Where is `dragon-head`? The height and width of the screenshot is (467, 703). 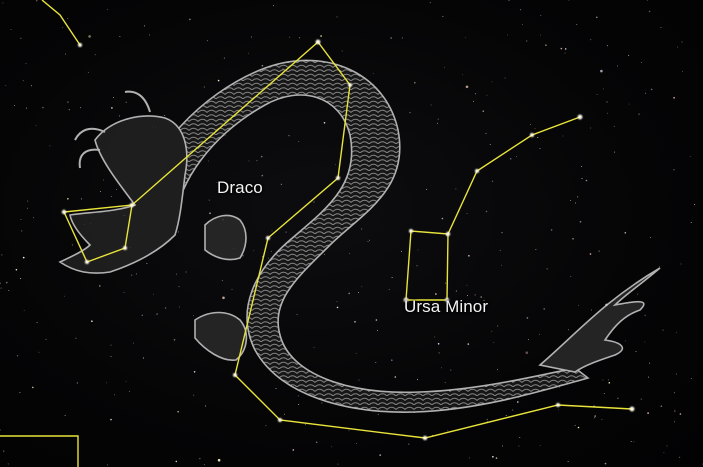 dragon-head is located at coordinates (123, 194).